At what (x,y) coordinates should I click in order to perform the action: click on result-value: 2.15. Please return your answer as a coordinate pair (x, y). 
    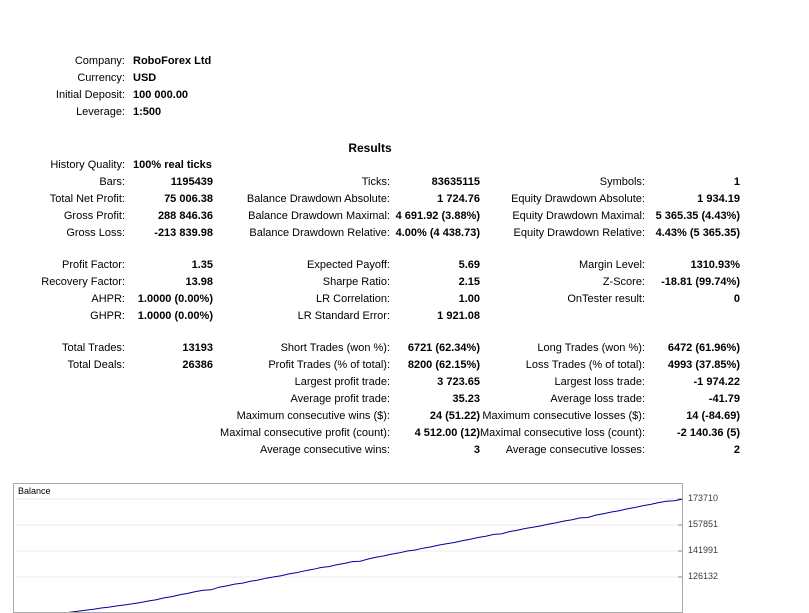
    Looking at the image, I should click on (469, 282).